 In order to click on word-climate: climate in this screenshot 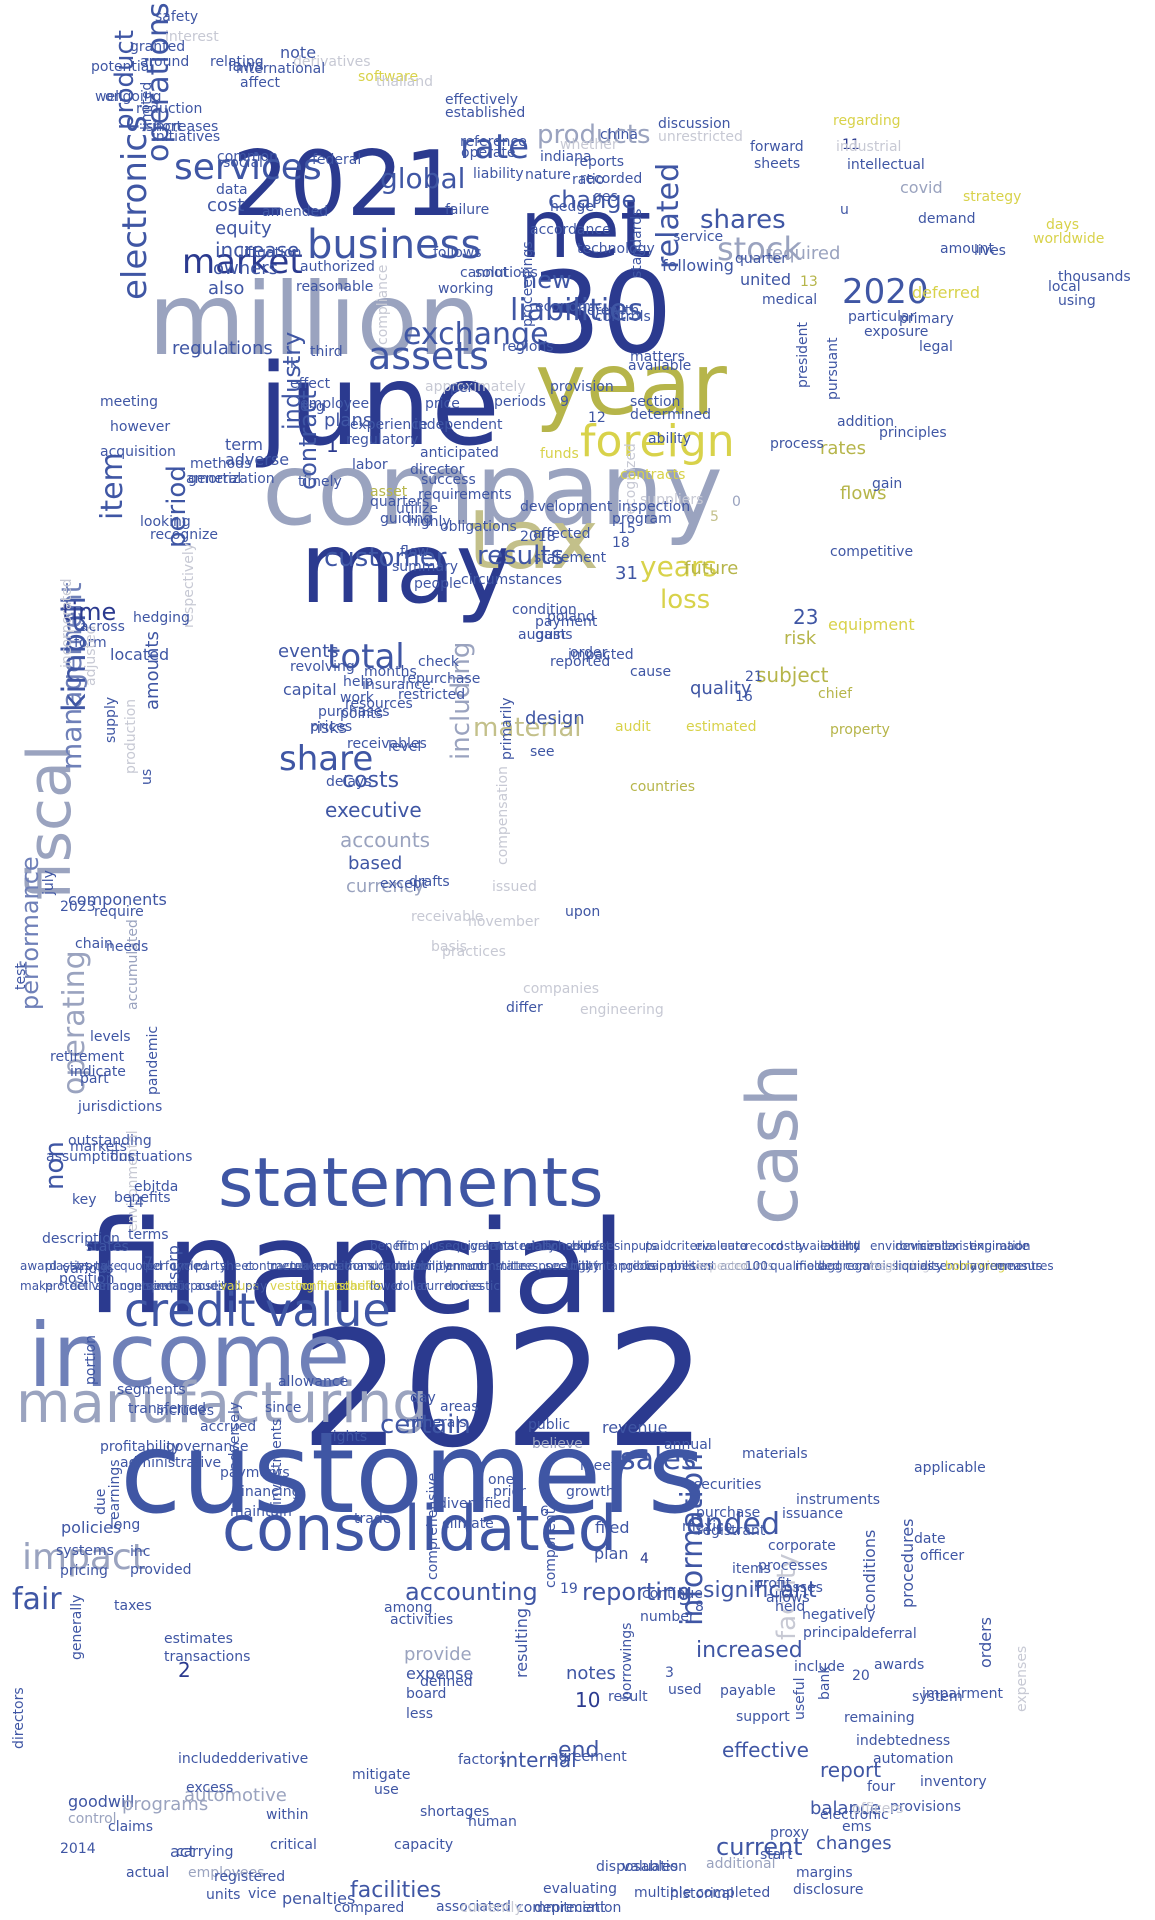, I will do `click(468, 1524)`.